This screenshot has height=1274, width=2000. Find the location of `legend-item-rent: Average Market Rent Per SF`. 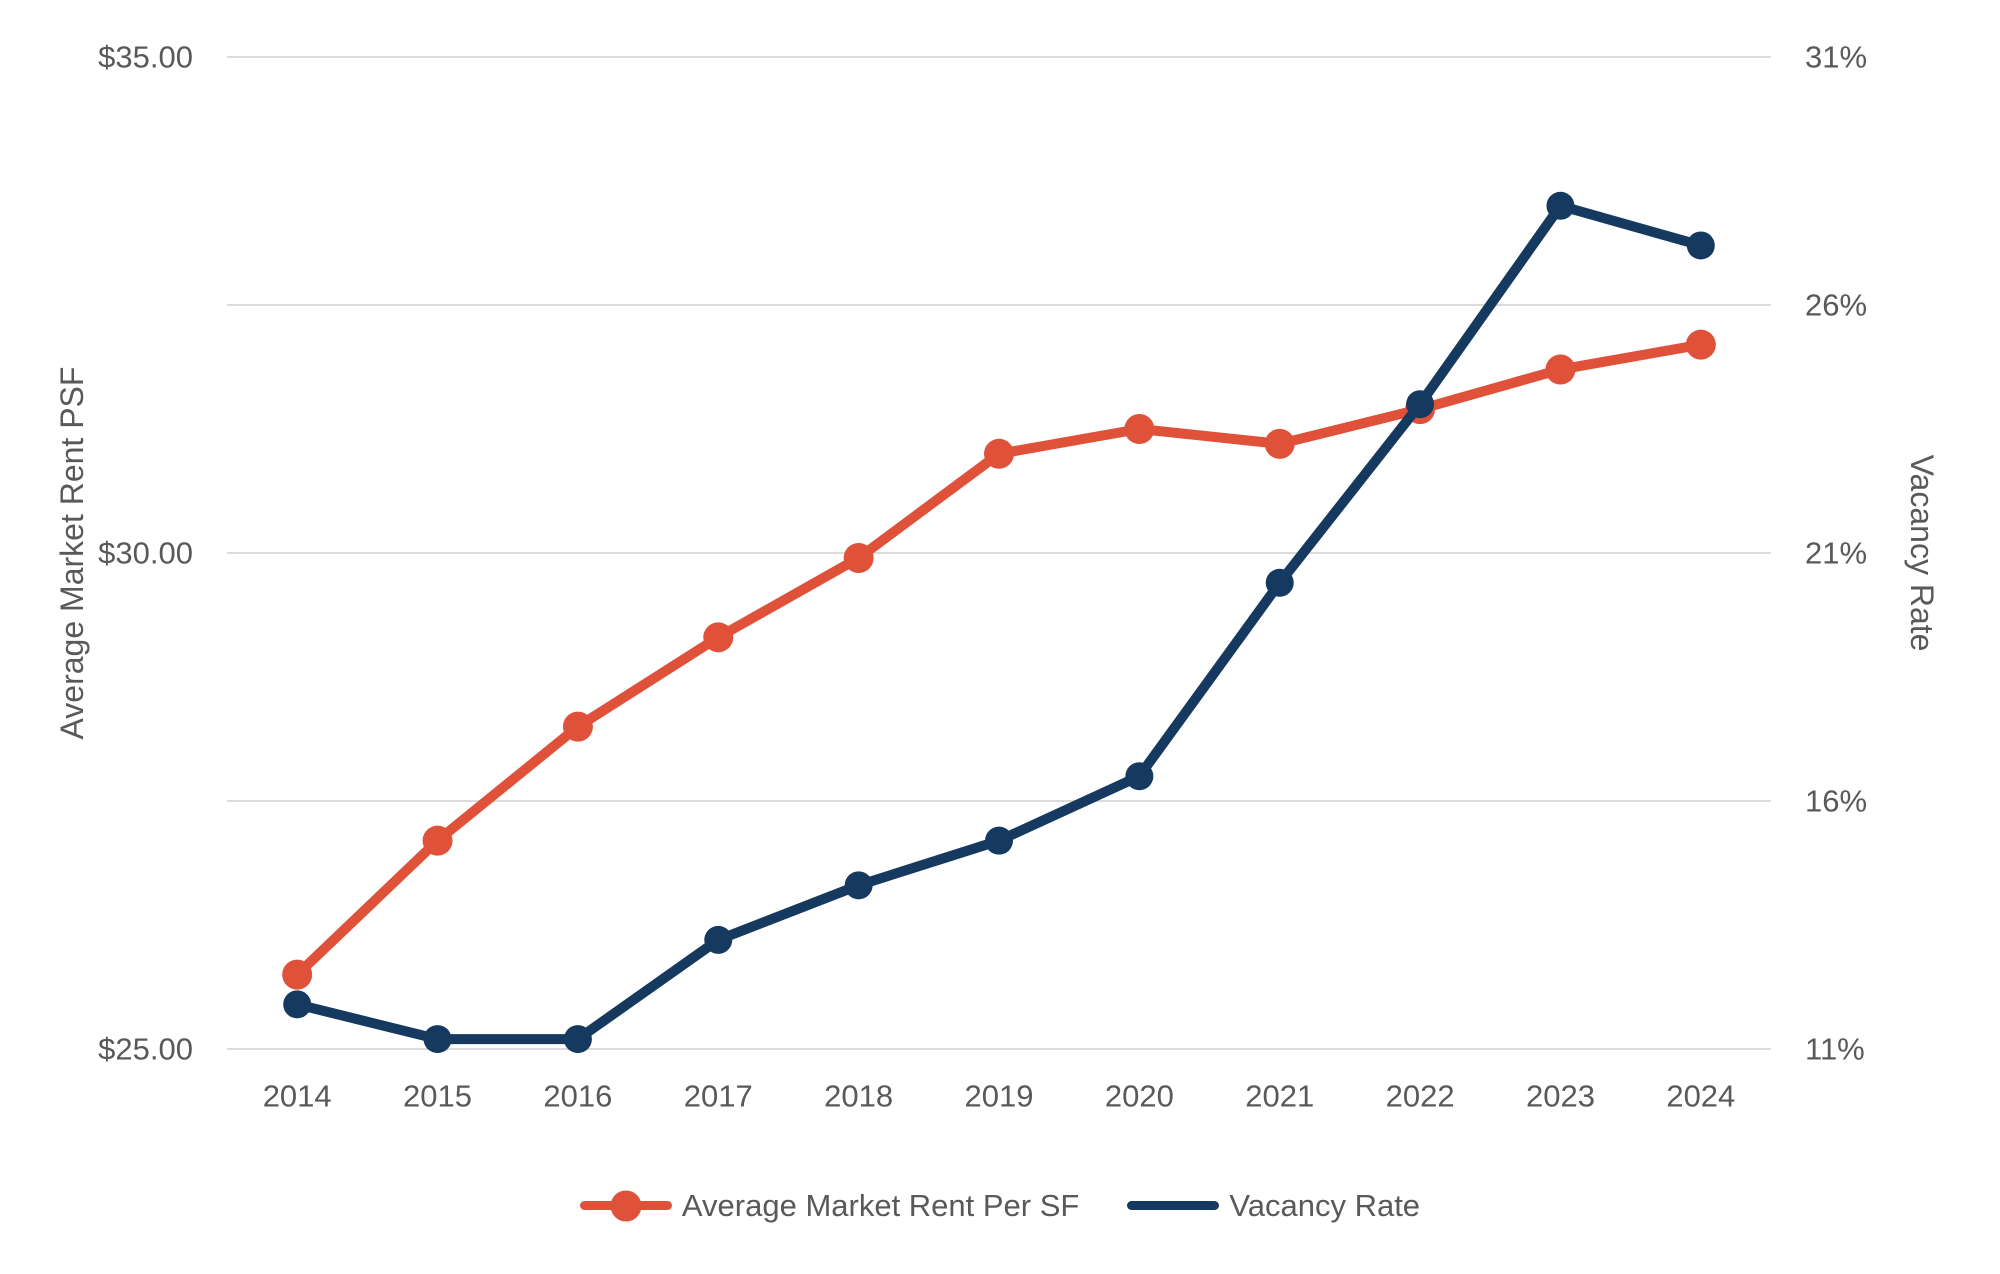

legend-item-rent: Average Market Rent Per SF is located at coordinates (829, 1205).